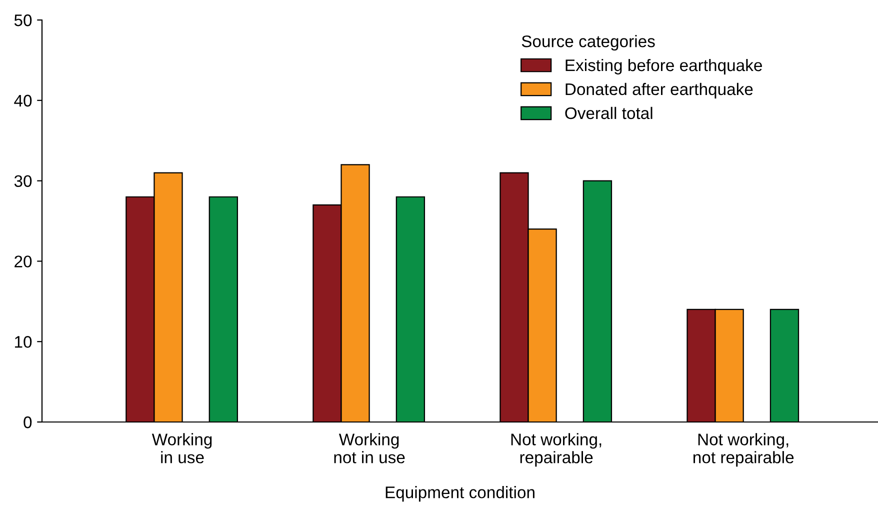 Image resolution: width=878 pixels, height=515 pixels. I want to click on y-tick-label: 0, so click(28, 422).